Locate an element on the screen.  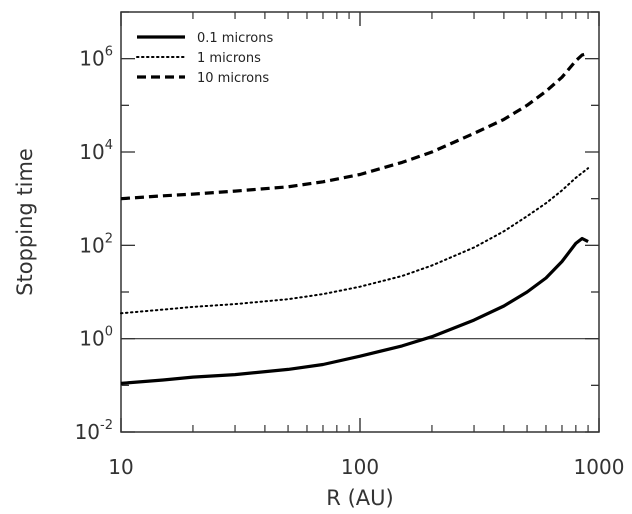
y-tick-label: 10⁴ is located at coordinates (96, 151).